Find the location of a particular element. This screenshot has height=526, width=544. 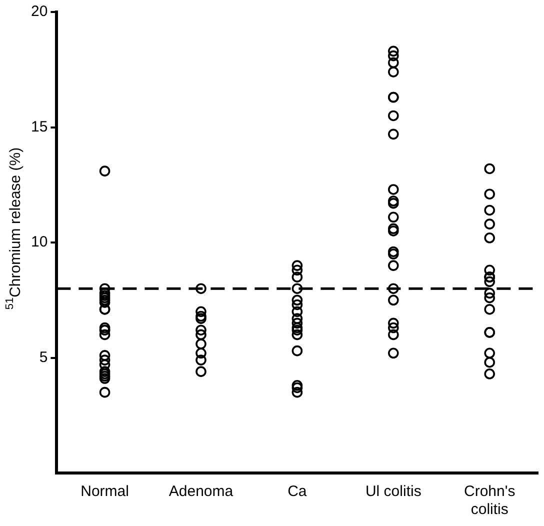

y-tick-label: 5 is located at coordinates (43, 357).